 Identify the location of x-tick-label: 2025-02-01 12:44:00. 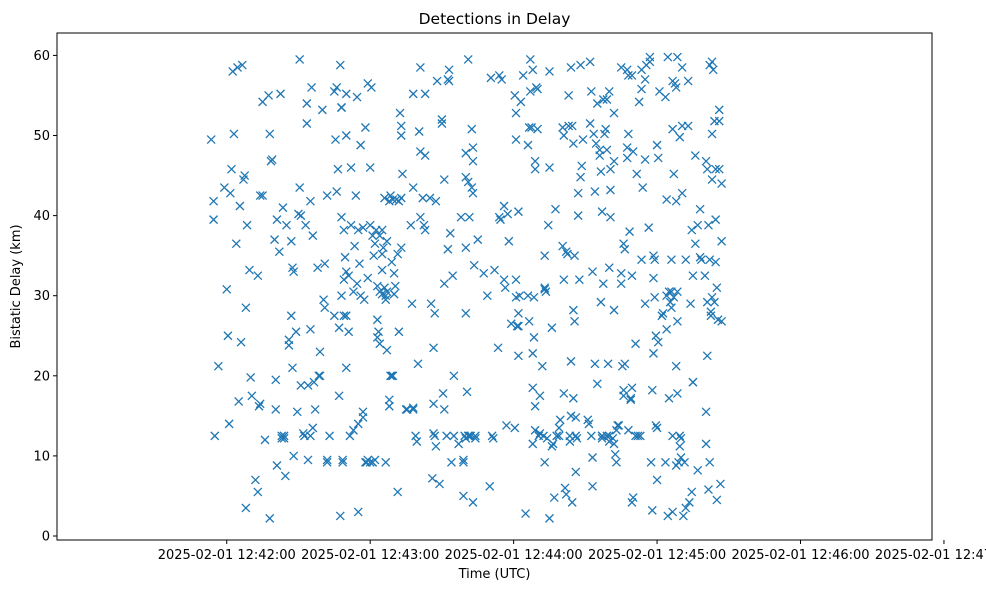
(514, 555).